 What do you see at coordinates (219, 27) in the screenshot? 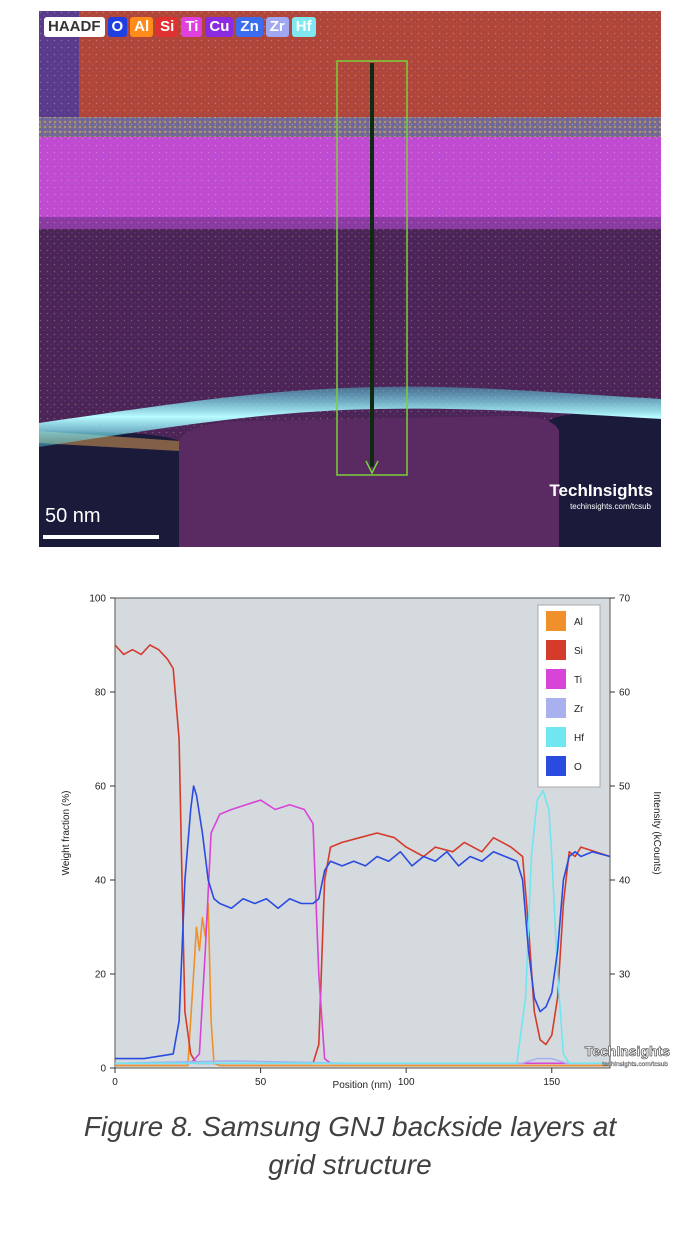
I see `legend-chip-cu: Cu` at bounding box center [219, 27].